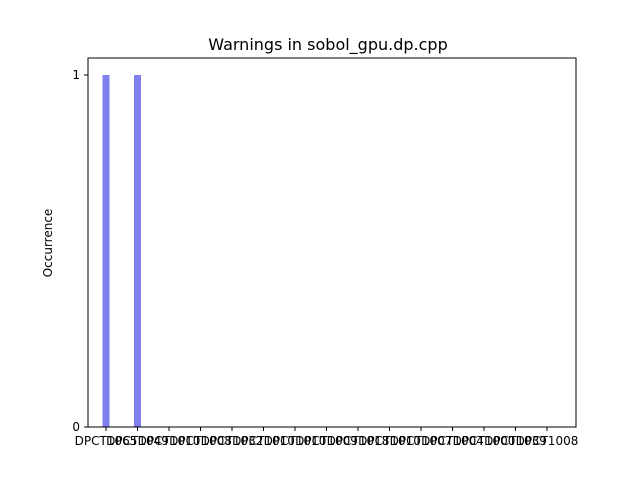 This screenshot has height=480, width=640. What do you see at coordinates (76, 75) in the screenshot?
I see `y-tick-label-1: 1` at bounding box center [76, 75].